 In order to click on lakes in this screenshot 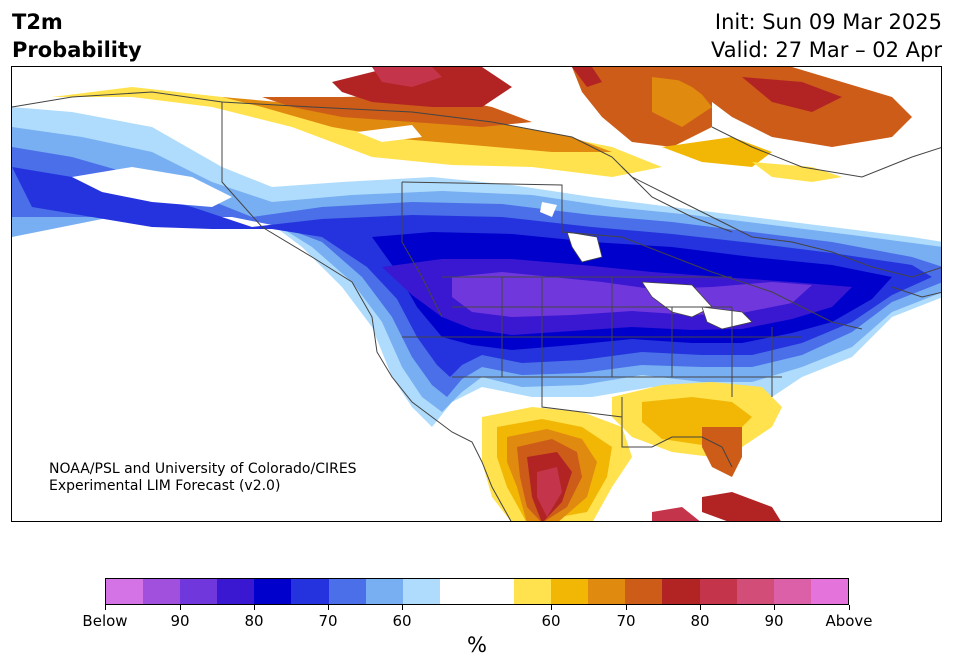, I will do `click(555, 227)`.